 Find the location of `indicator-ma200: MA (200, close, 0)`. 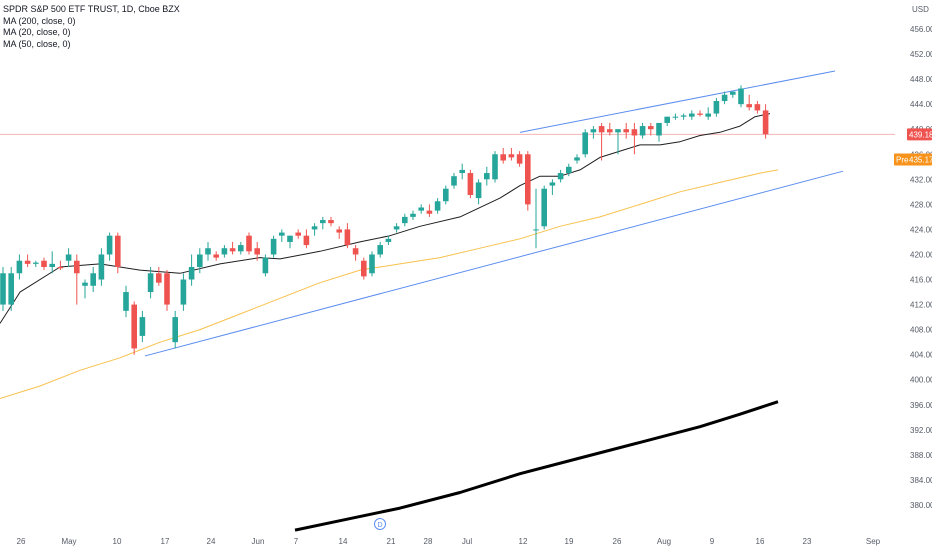

indicator-ma200: MA (200, close, 0) is located at coordinates (39, 20).